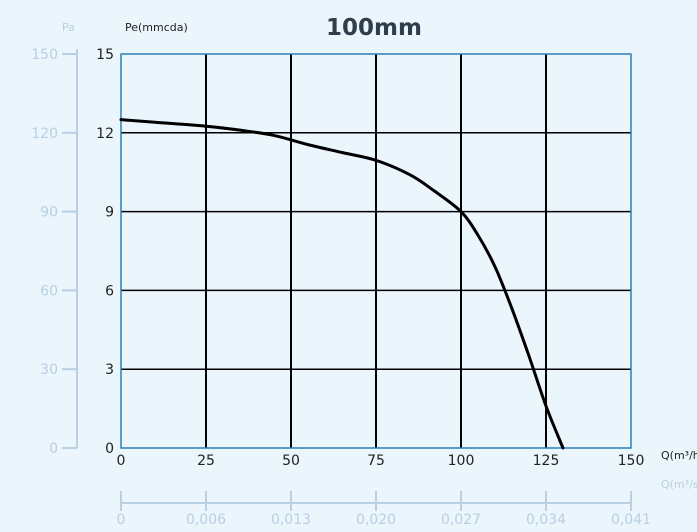 The width and height of the screenshot is (697, 532). Describe the element at coordinates (105, 134) in the screenshot. I see `y-tick-label: 12` at that location.